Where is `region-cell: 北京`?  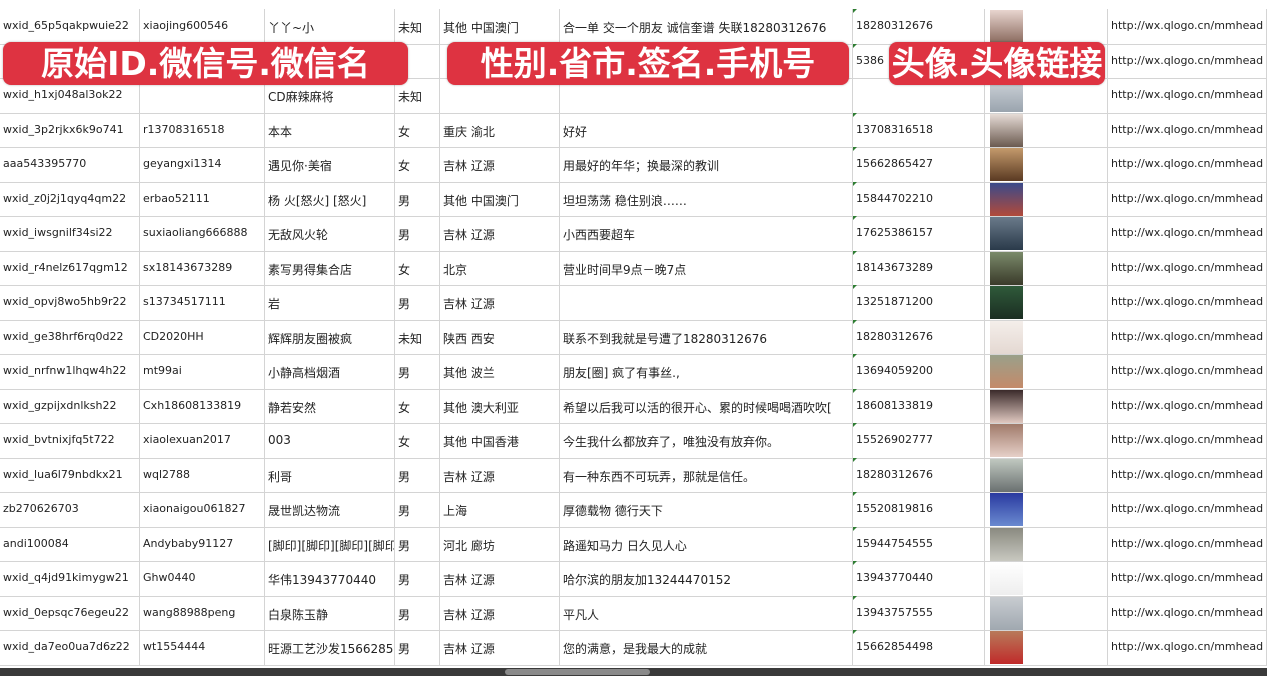
region-cell: 北京 is located at coordinates (500, 267).